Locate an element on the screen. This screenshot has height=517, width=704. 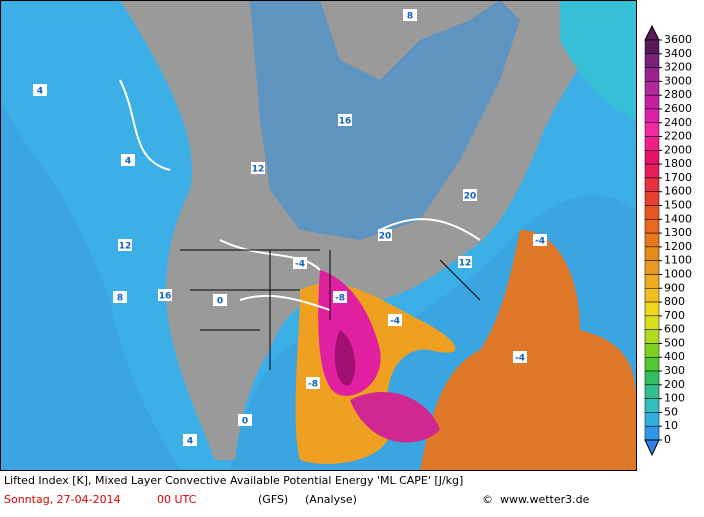
cbar-label: 2400 is located at coordinates (678, 122).